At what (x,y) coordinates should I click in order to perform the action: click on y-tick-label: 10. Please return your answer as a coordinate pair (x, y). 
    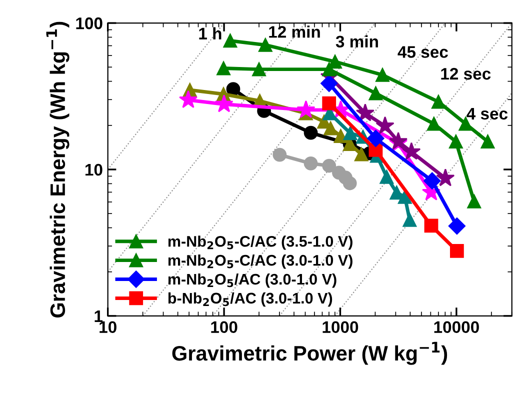
    Looking at the image, I should click on (93, 170).